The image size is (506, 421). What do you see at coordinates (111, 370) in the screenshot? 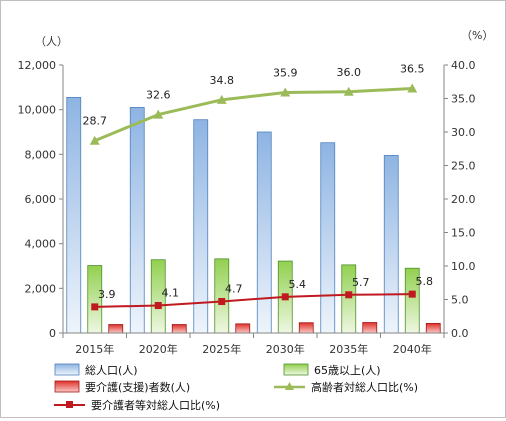
I see `legend-label-total-population: 総人口(人)` at bounding box center [111, 370].